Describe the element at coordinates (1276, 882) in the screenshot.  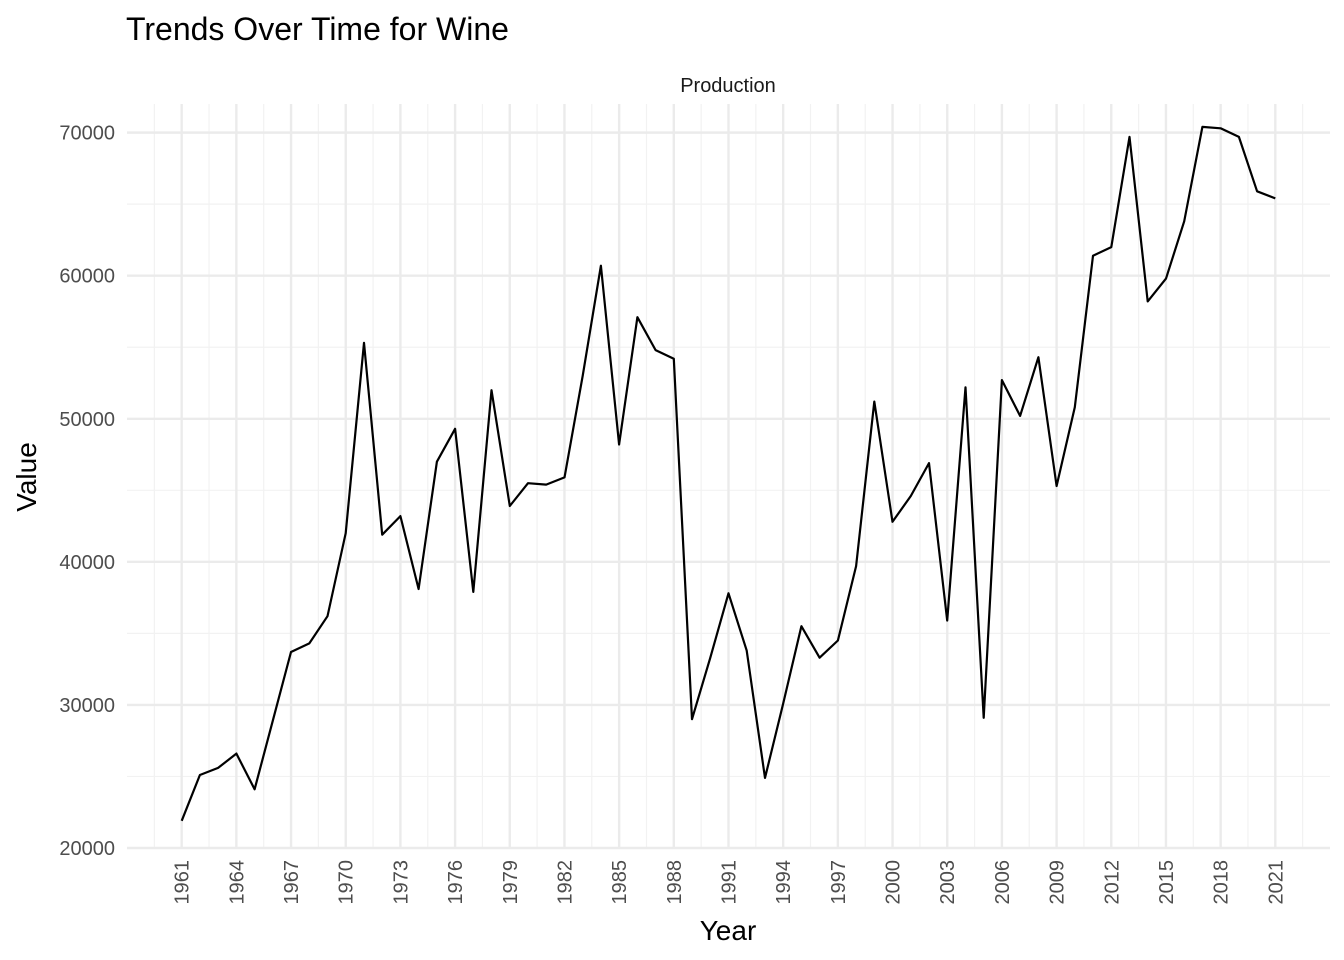
I see `x-tick-label: 2021` at that location.